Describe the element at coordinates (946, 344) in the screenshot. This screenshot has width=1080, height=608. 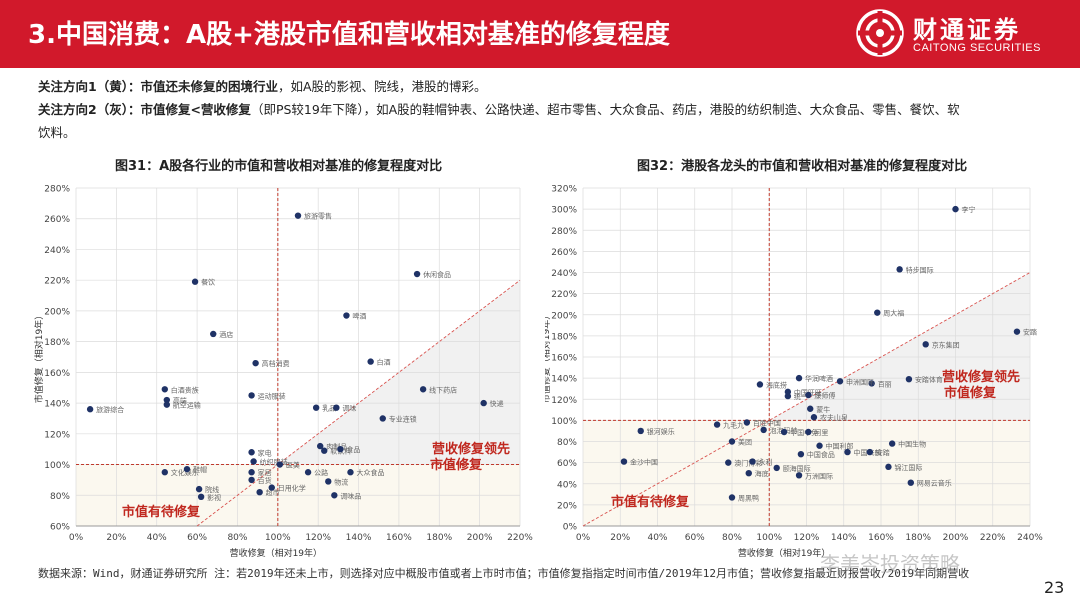
I see `data-point-label: 京东集团` at that location.